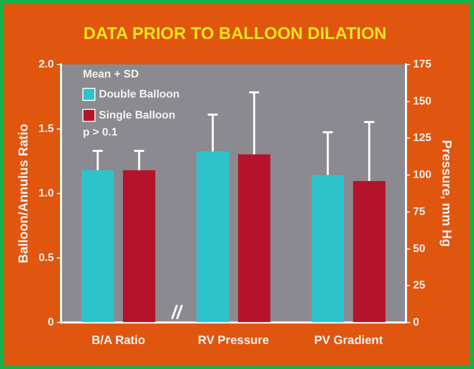 The width and height of the screenshot is (474, 369). I want to click on y2-tick-label: 50, so click(419, 248).